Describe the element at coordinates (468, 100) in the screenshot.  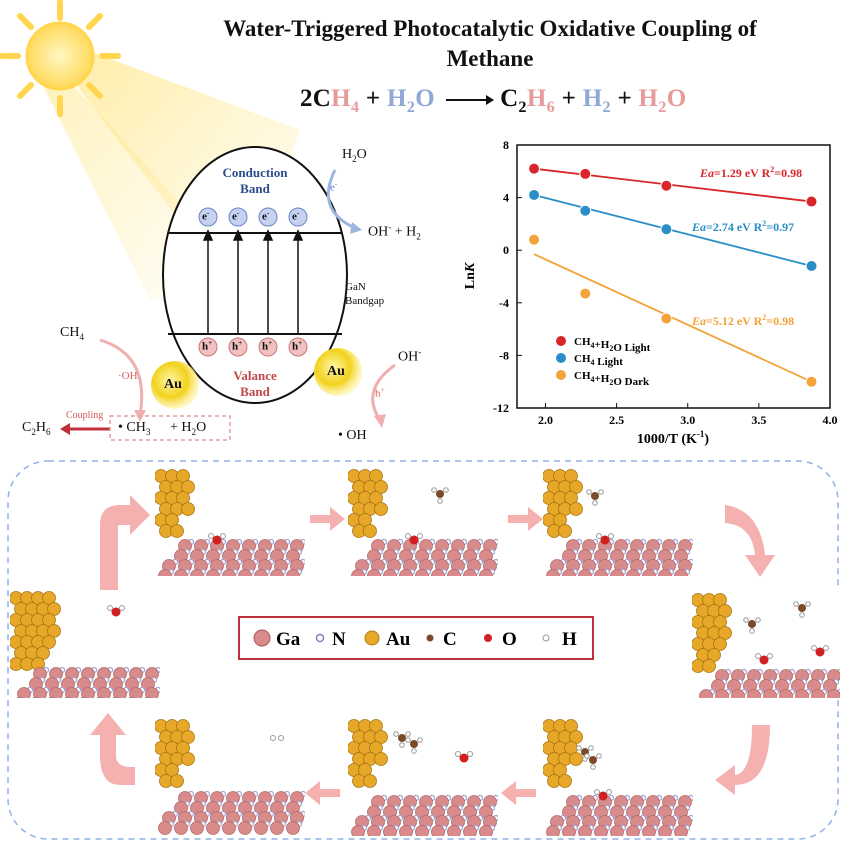
I see `reaction-arrow` at that location.